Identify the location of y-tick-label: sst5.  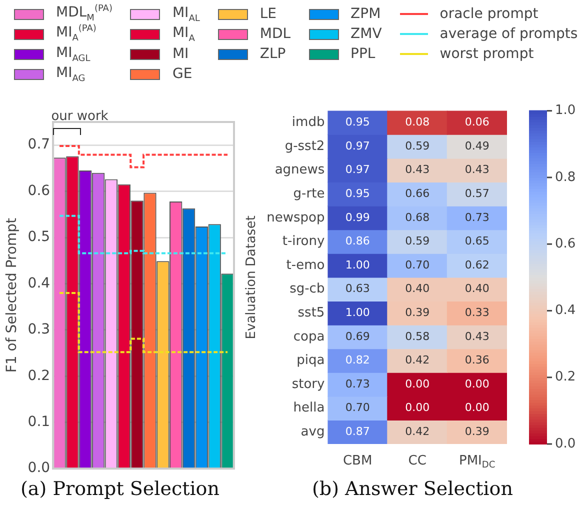
(311, 312).